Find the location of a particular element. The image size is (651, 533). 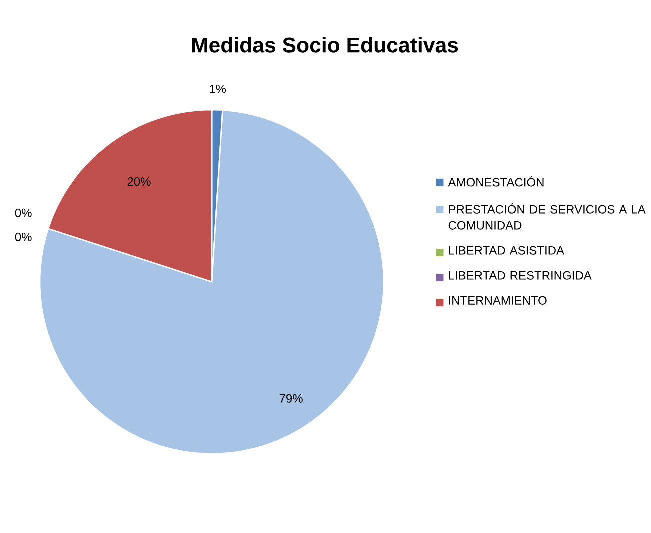

chart-title: Medidas Socio Educativas is located at coordinates (325, 45).